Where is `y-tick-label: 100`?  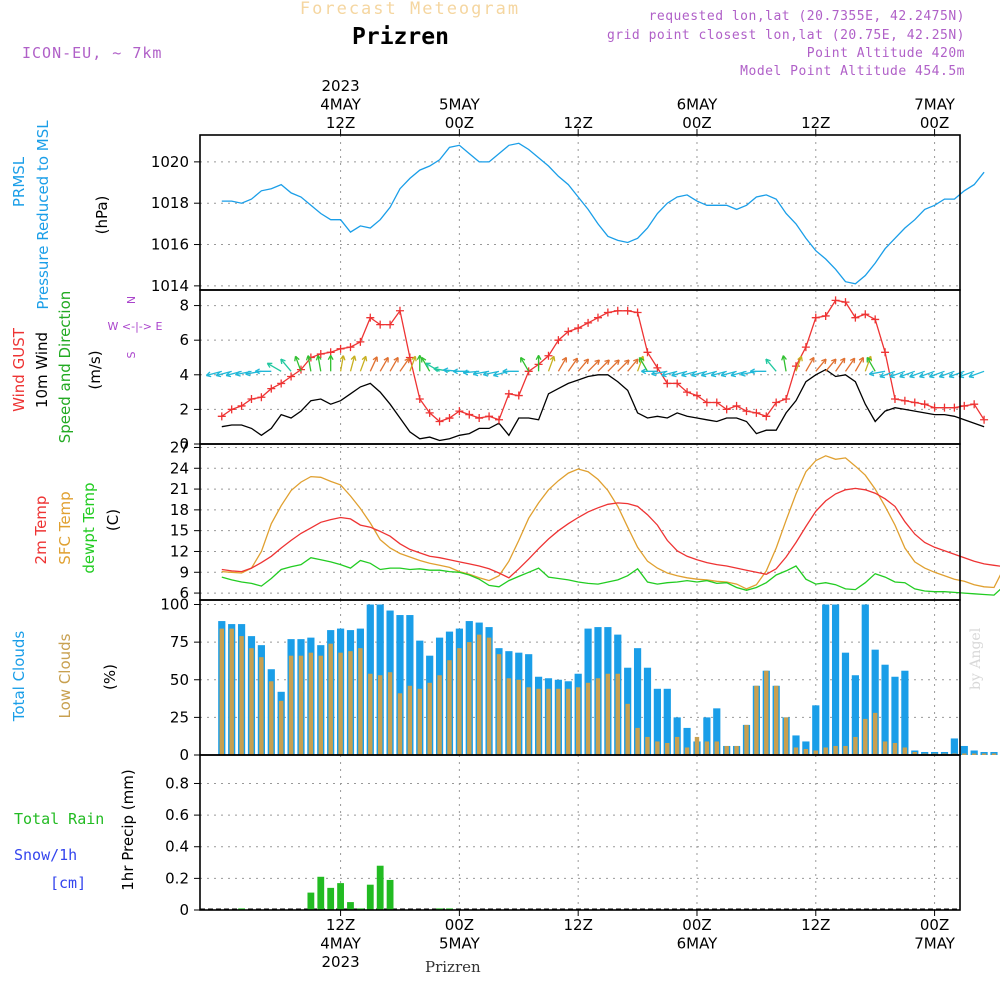 y-tick-label: 100 is located at coordinates (174, 605).